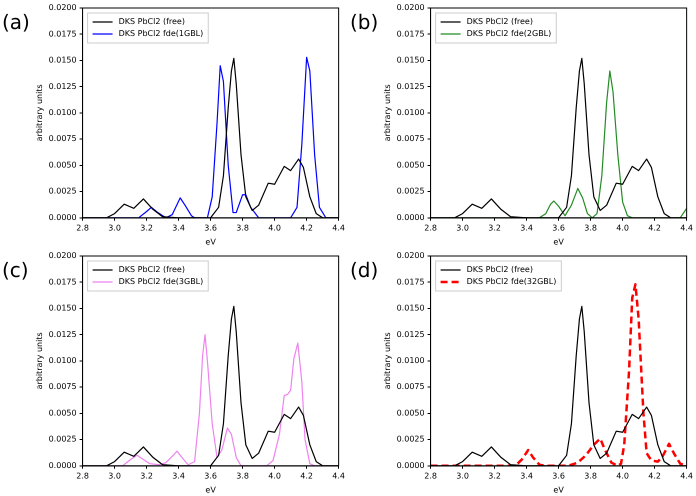  I want to click on legend-label: DKS PbCl2 fde(32GBL), so click(511, 281).